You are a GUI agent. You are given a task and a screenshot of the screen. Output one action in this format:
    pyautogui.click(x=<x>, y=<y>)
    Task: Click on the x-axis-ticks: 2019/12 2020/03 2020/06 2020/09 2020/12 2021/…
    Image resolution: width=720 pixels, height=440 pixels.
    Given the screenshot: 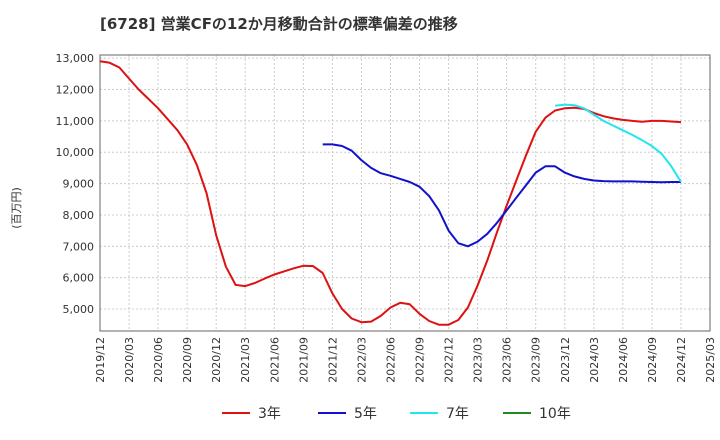 What is the action you would take?
    pyautogui.click(x=405, y=360)
    